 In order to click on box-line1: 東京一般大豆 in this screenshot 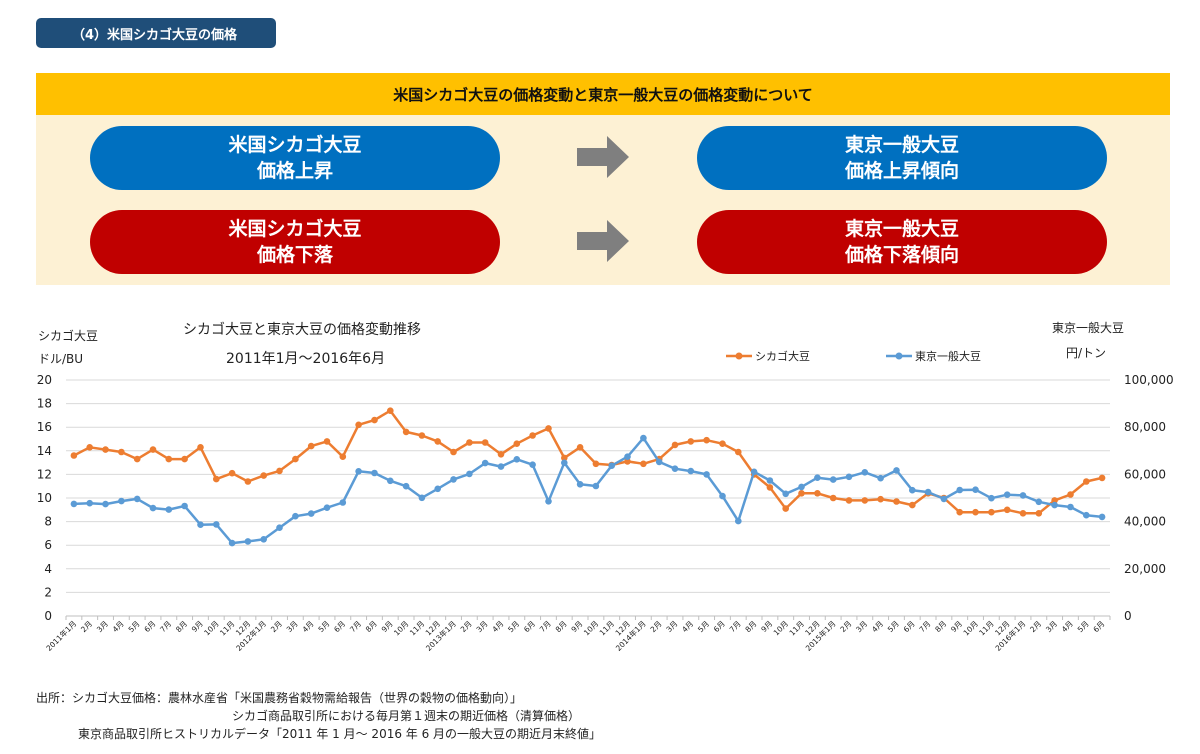, I will do `click(901, 229)`.